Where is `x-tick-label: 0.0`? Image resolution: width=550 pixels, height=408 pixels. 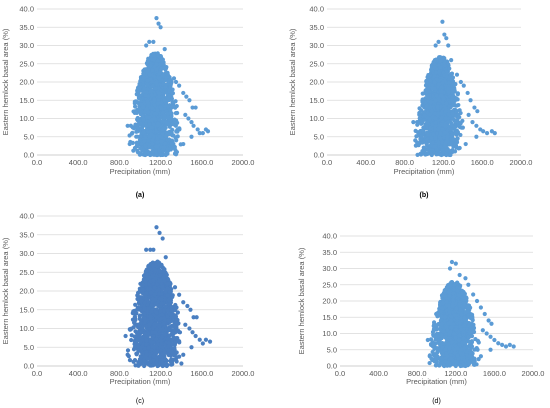 x-tick-label: 0.0 is located at coordinates (37, 373).